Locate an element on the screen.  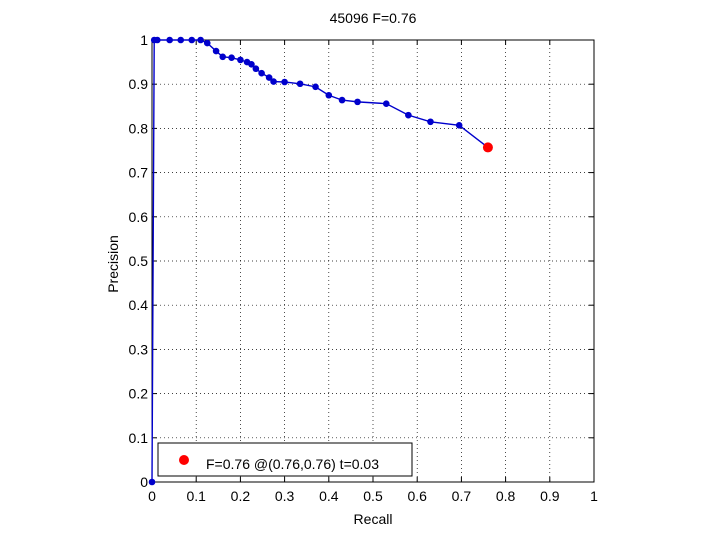
y-tick-label: 0.7 is located at coordinates (139, 173).